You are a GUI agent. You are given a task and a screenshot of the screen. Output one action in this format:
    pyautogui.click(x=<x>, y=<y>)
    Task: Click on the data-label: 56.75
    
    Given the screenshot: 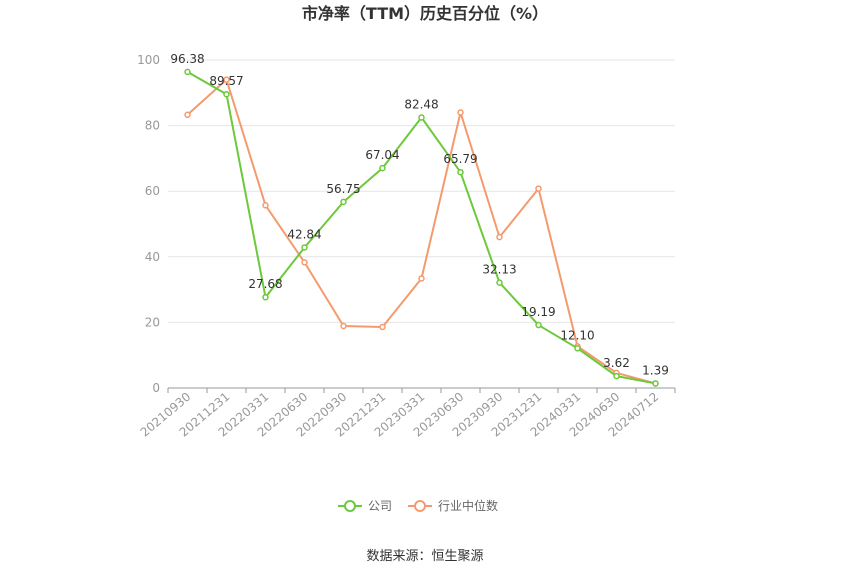 What is the action you would take?
    pyautogui.click(x=343, y=189)
    